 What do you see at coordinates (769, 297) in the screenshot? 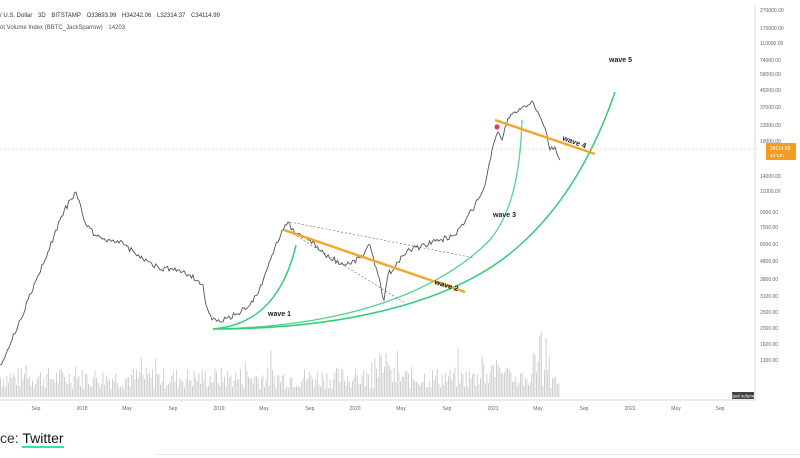
I see `price-tick-label: 3100.00` at bounding box center [769, 297].